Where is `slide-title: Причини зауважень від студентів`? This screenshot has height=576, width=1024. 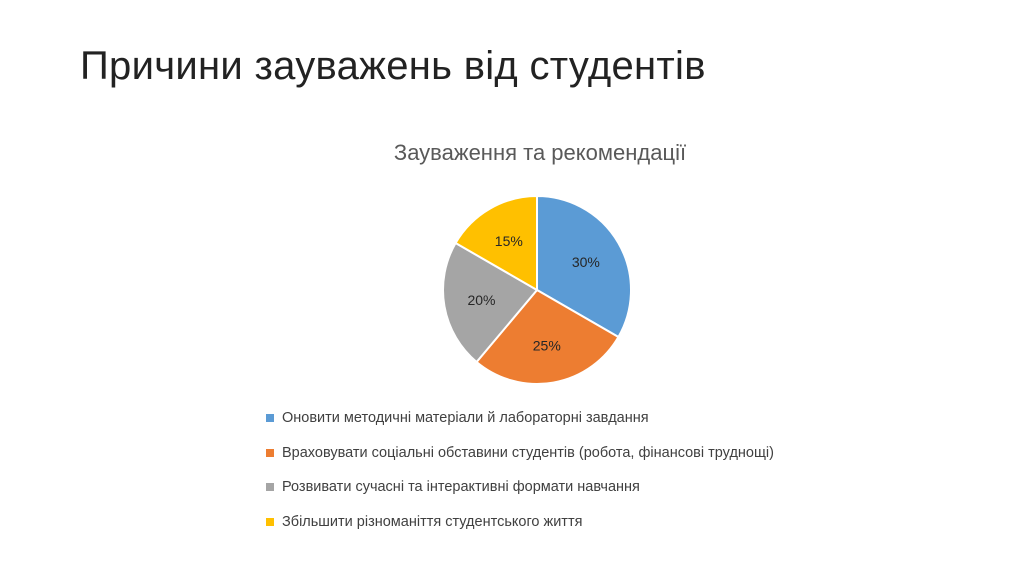
slide-title: Причини зауважень від студентів is located at coordinates (393, 66).